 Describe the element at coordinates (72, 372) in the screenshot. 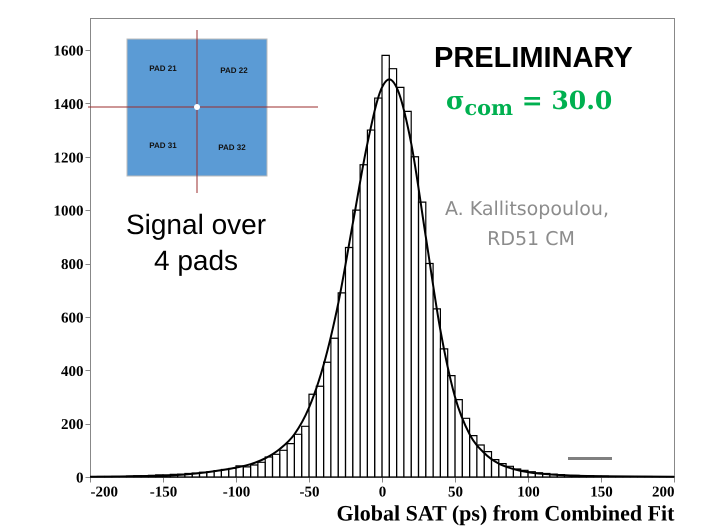

I see `y-tick-label: 400` at that location.